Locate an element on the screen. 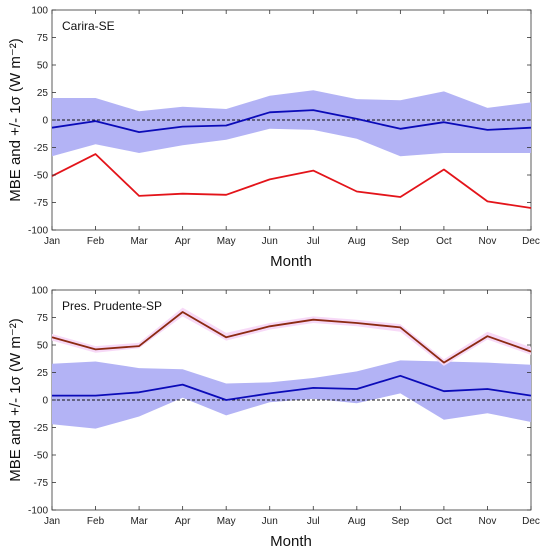 The image size is (543, 550). panel-title: Pres. Prudente-SP is located at coordinates (112, 306).